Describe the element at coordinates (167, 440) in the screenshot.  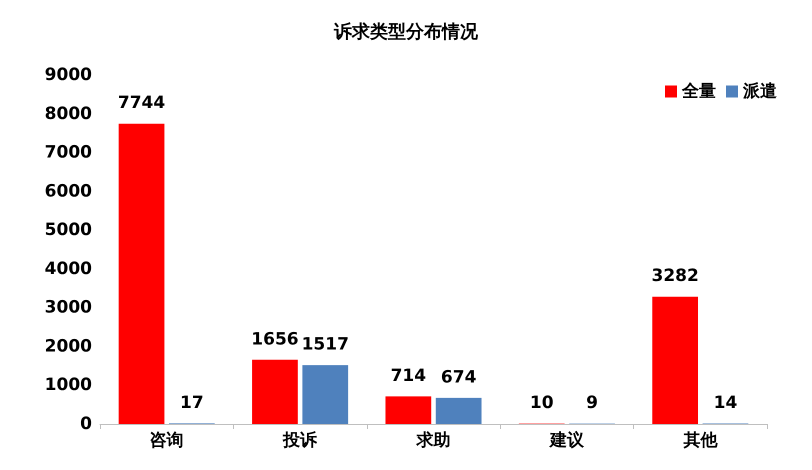
I see `x-tick-label: 咨询` at that location.